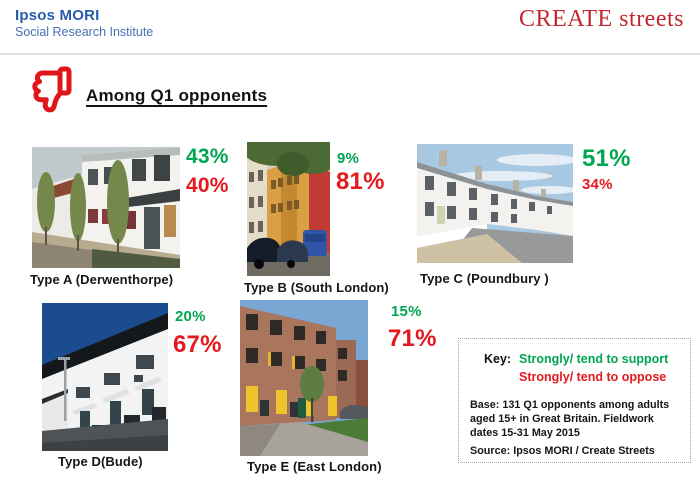  I want to click on thumbs-down-icon, so click(49, 91).